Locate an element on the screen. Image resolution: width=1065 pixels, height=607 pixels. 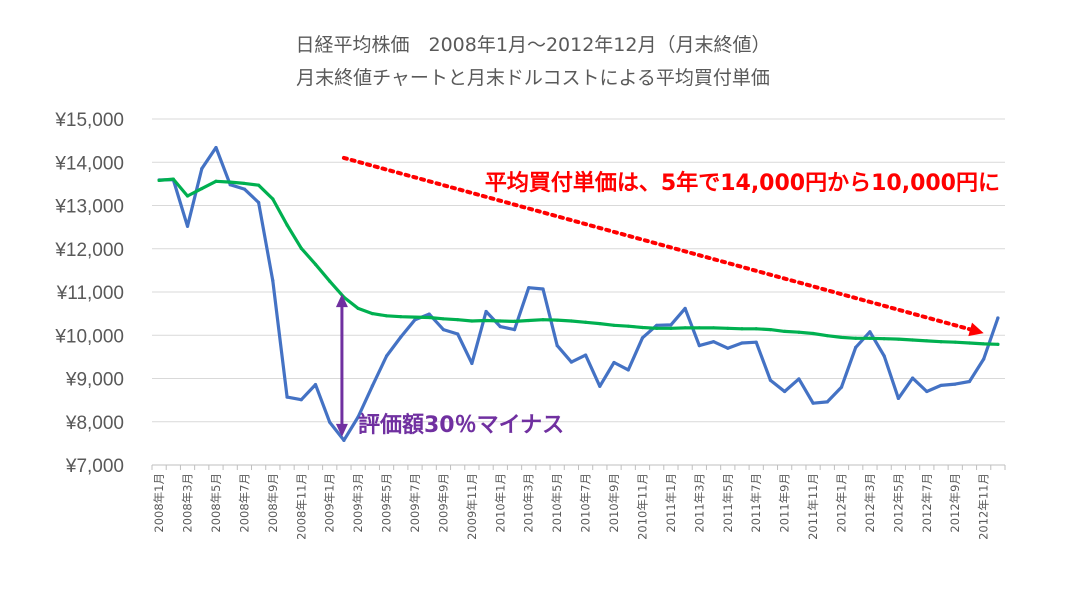
x-tick-label: 2010年5月 is located at coordinates (557, 503).